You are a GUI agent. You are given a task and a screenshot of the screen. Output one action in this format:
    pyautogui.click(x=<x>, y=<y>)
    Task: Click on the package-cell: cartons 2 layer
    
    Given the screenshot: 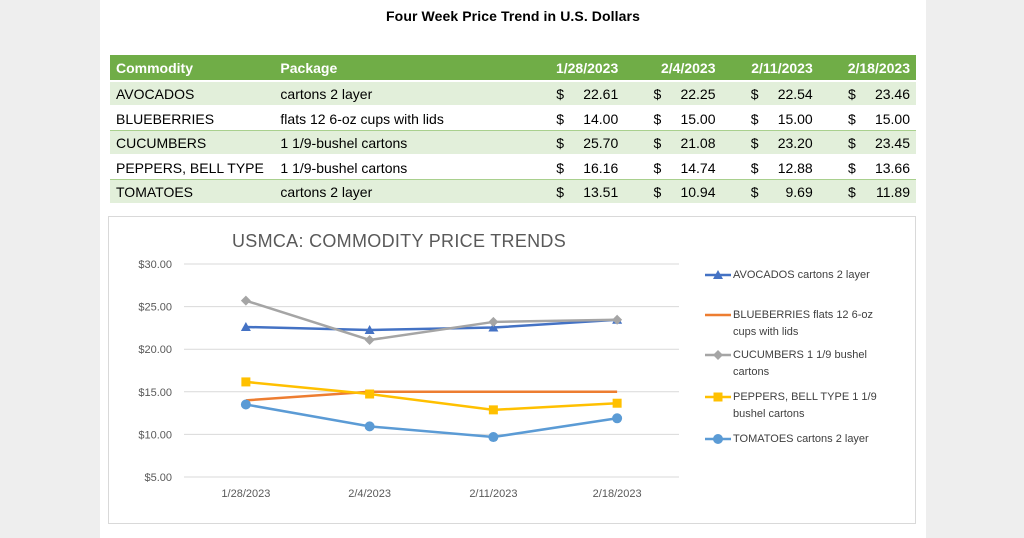 What is the action you would take?
    pyautogui.click(x=401, y=192)
    